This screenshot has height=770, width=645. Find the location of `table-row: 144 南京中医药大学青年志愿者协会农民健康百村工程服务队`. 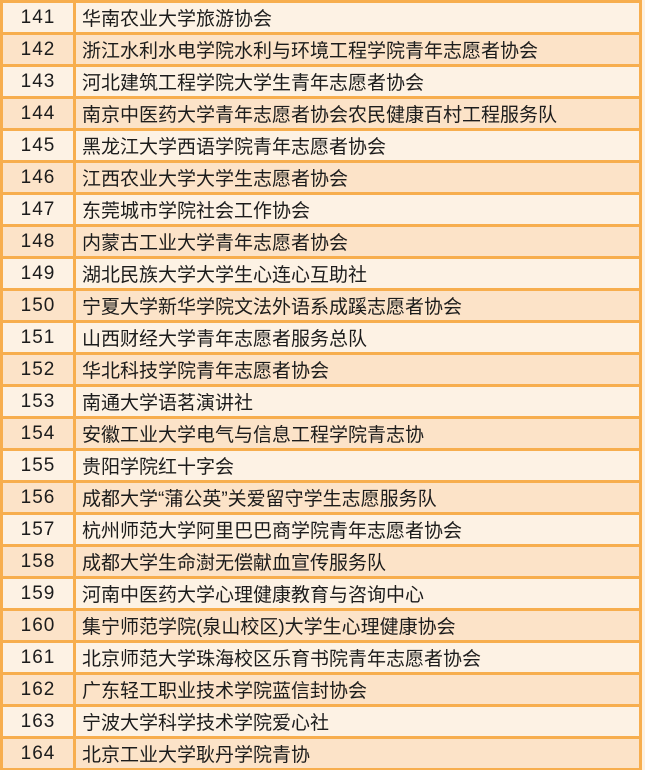

table-row: 144 南京中医药大学青年志愿者协会农民健康百村工程服务队 is located at coordinates (321, 113).